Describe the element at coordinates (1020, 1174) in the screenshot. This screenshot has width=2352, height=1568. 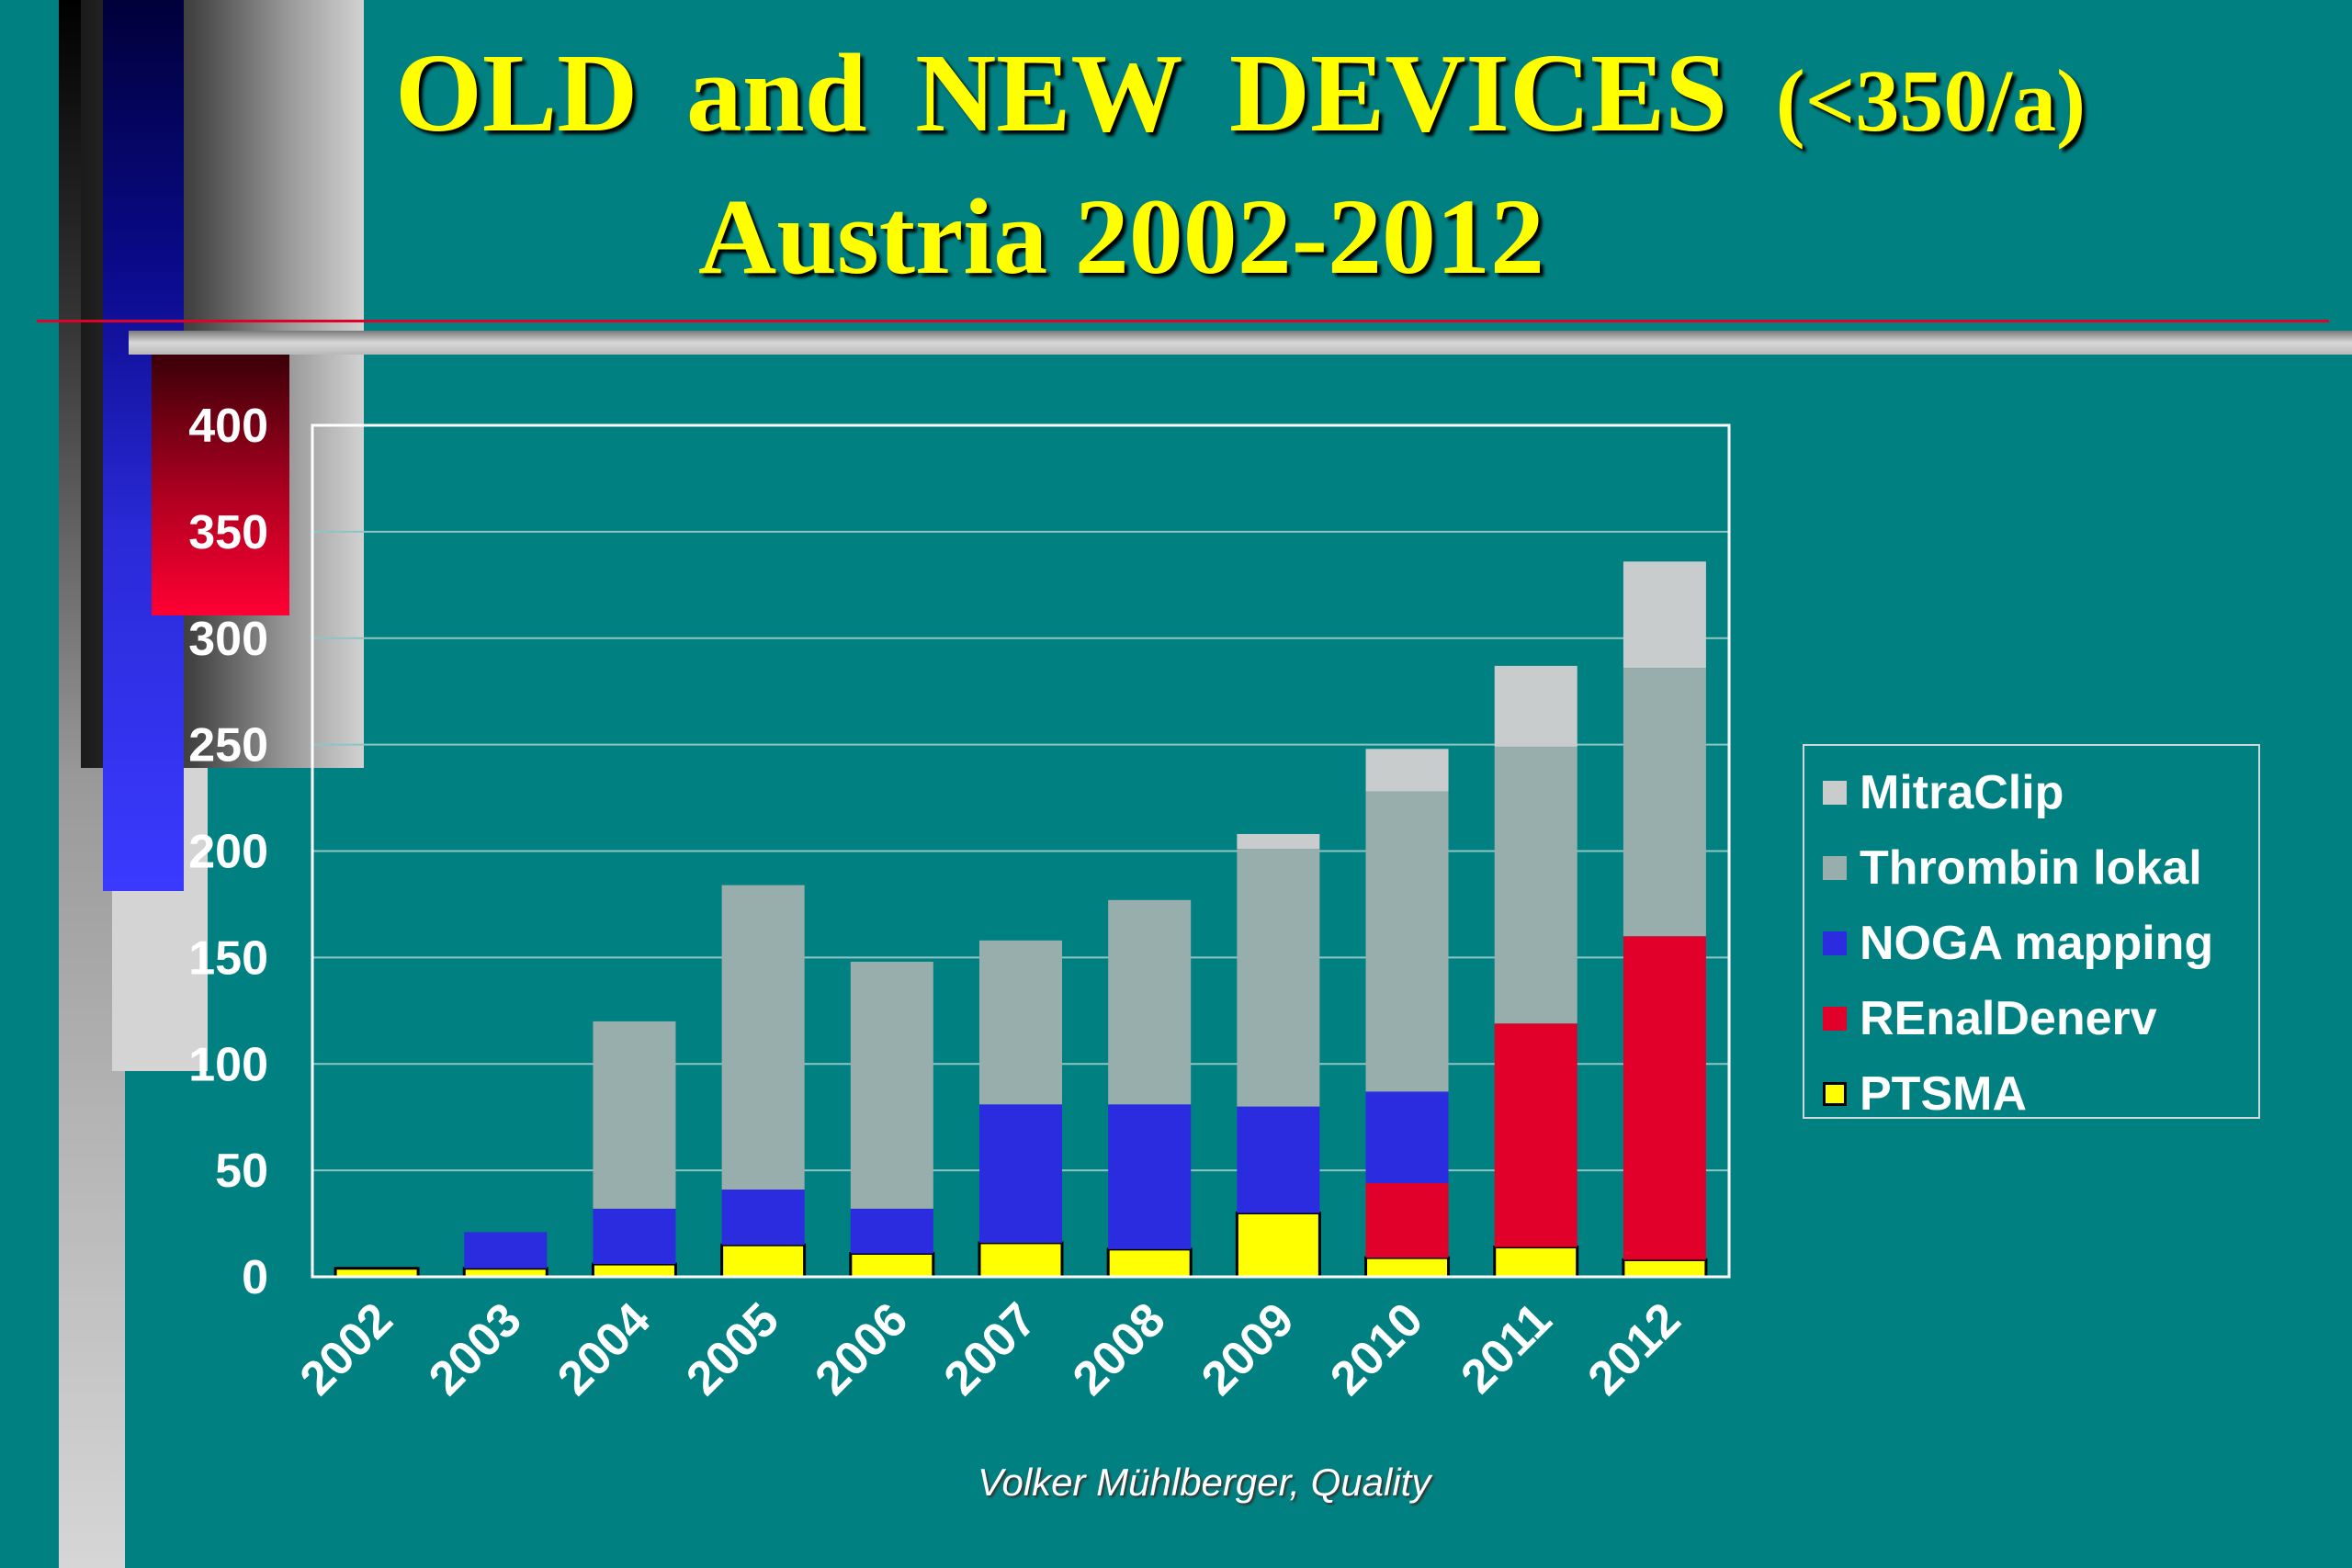
I see `bar-noga-mapping-2007` at that location.